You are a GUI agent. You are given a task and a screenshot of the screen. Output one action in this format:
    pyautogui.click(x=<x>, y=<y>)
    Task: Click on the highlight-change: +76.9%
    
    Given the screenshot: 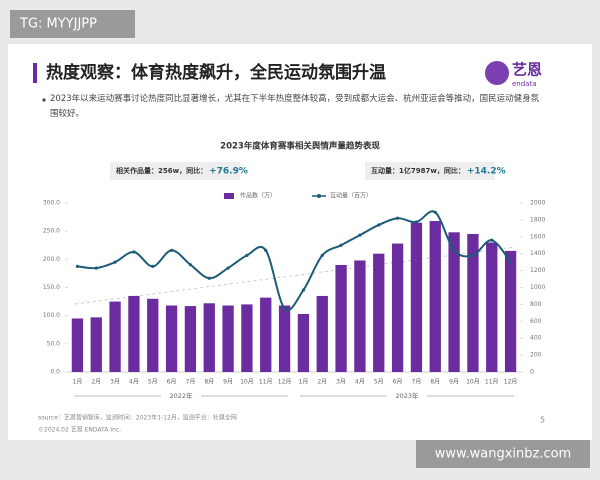 What is the action you would take?
    pyautogui.click(x=228, y=172)
    